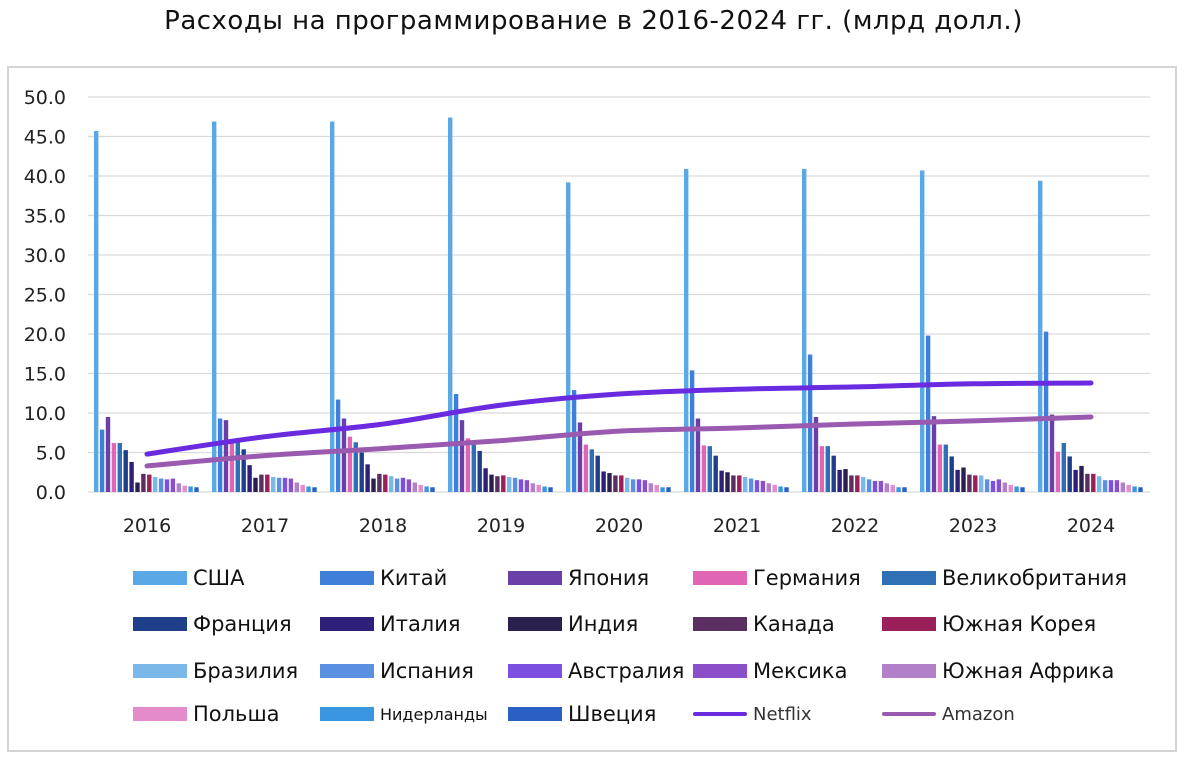 Image resolution: width=1187 pixels, height=761 pixels. I want to click on x-tick-label: 2022, so click(855, 526).